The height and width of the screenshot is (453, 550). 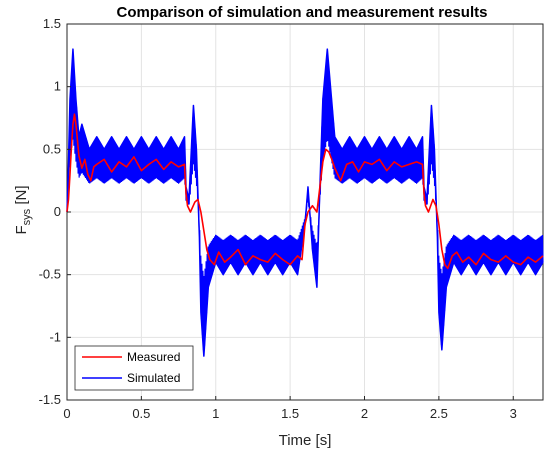 I want to click on y-axis-label-unit: [N], so click(x=21, y=196).